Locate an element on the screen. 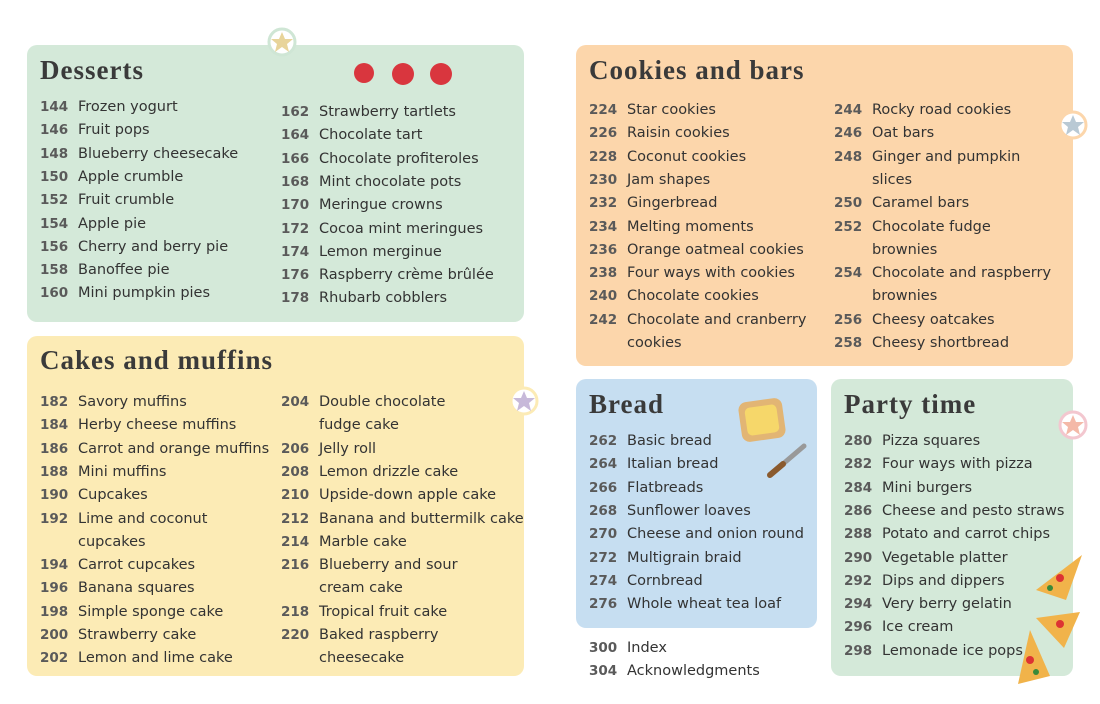  contents-entry: 270 Cheese and onion round is located at coordinates (696, 534).